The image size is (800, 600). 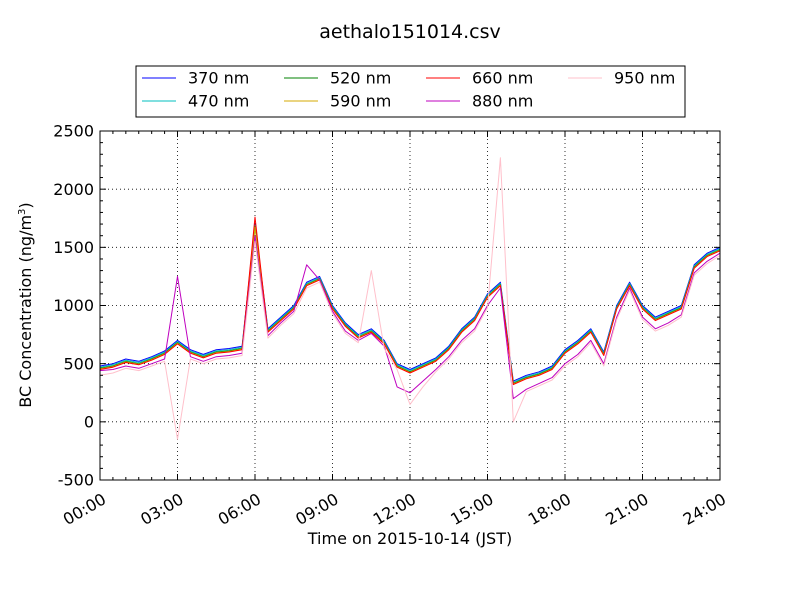 What do you see at coordinates (78, 363) in the screenshot?
I see `y-tick-label: 500` at bounding box center [78, 363].